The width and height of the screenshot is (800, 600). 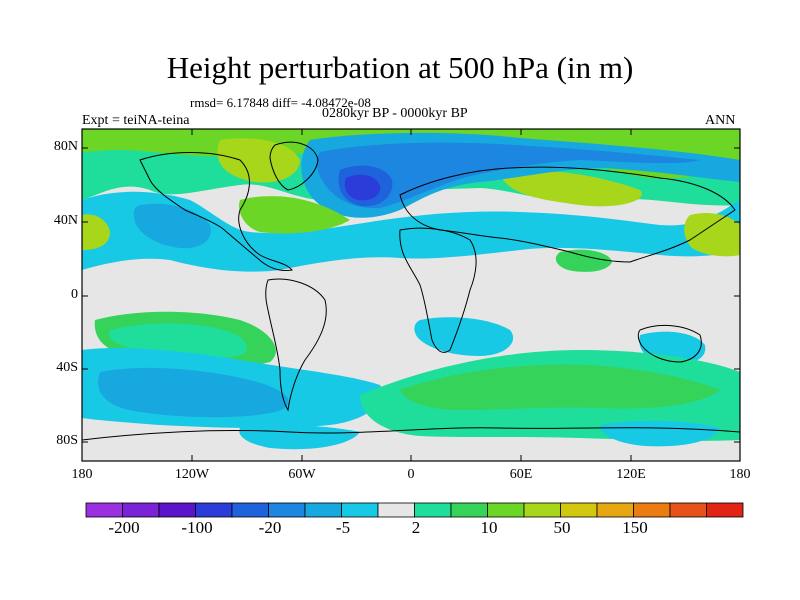 What do you see at coordinates (400, 67) in the screenshot?
I see `map-title: Height perturbation at 500 hPa (in m)` at bounding box center [400, 67].